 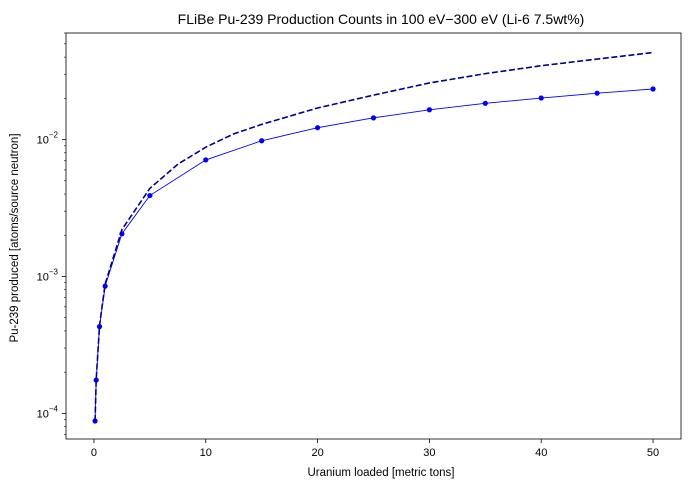 I want to click on x-tick-label: 20, so click(x=317, y=453).